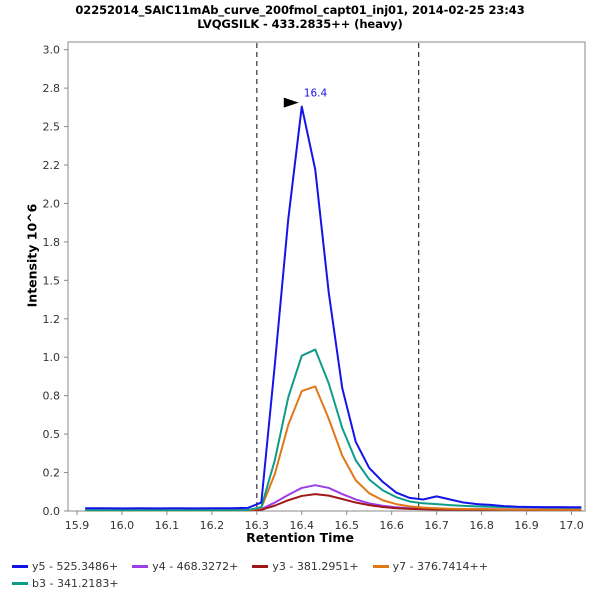 The width and height of the screenshot is (600, 600). Describe the element at coordinates (75, 583) in the screenshot. I see `legend-item-label: b3 - 341.2183+` at that location.